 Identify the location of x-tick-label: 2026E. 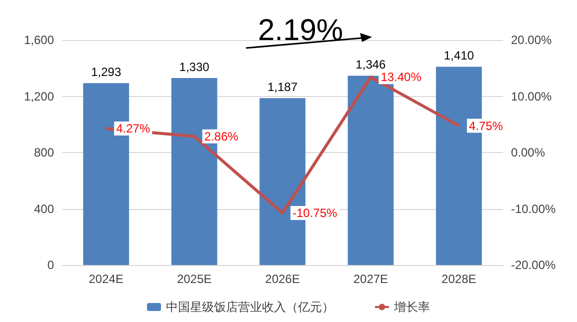
(282, 279).